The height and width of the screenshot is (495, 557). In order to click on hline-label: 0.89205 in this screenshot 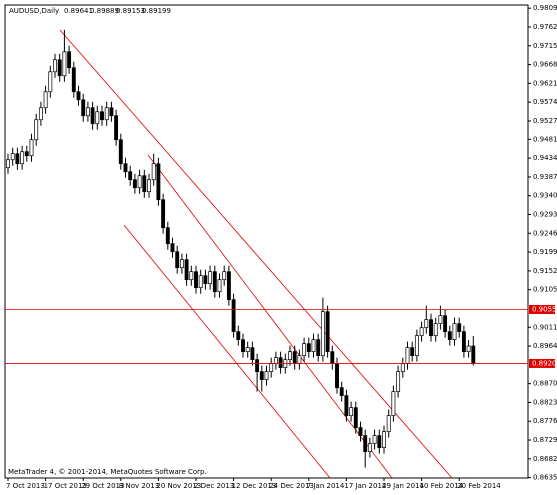, I will do `click(544, 363)`.